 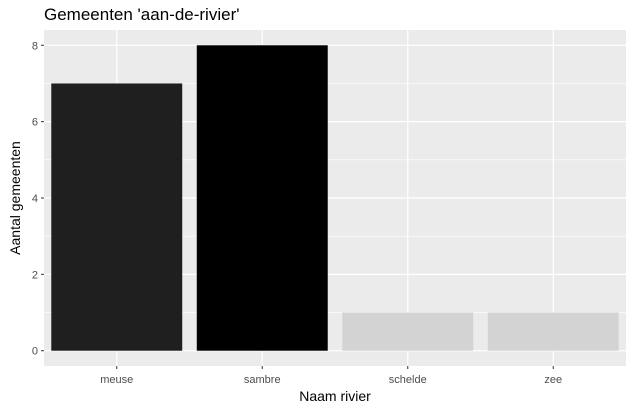 What do you see at coordinates (553, 380) in the screenshot?
I see `x-tick-label: zee` at bounding box center [553, 380].